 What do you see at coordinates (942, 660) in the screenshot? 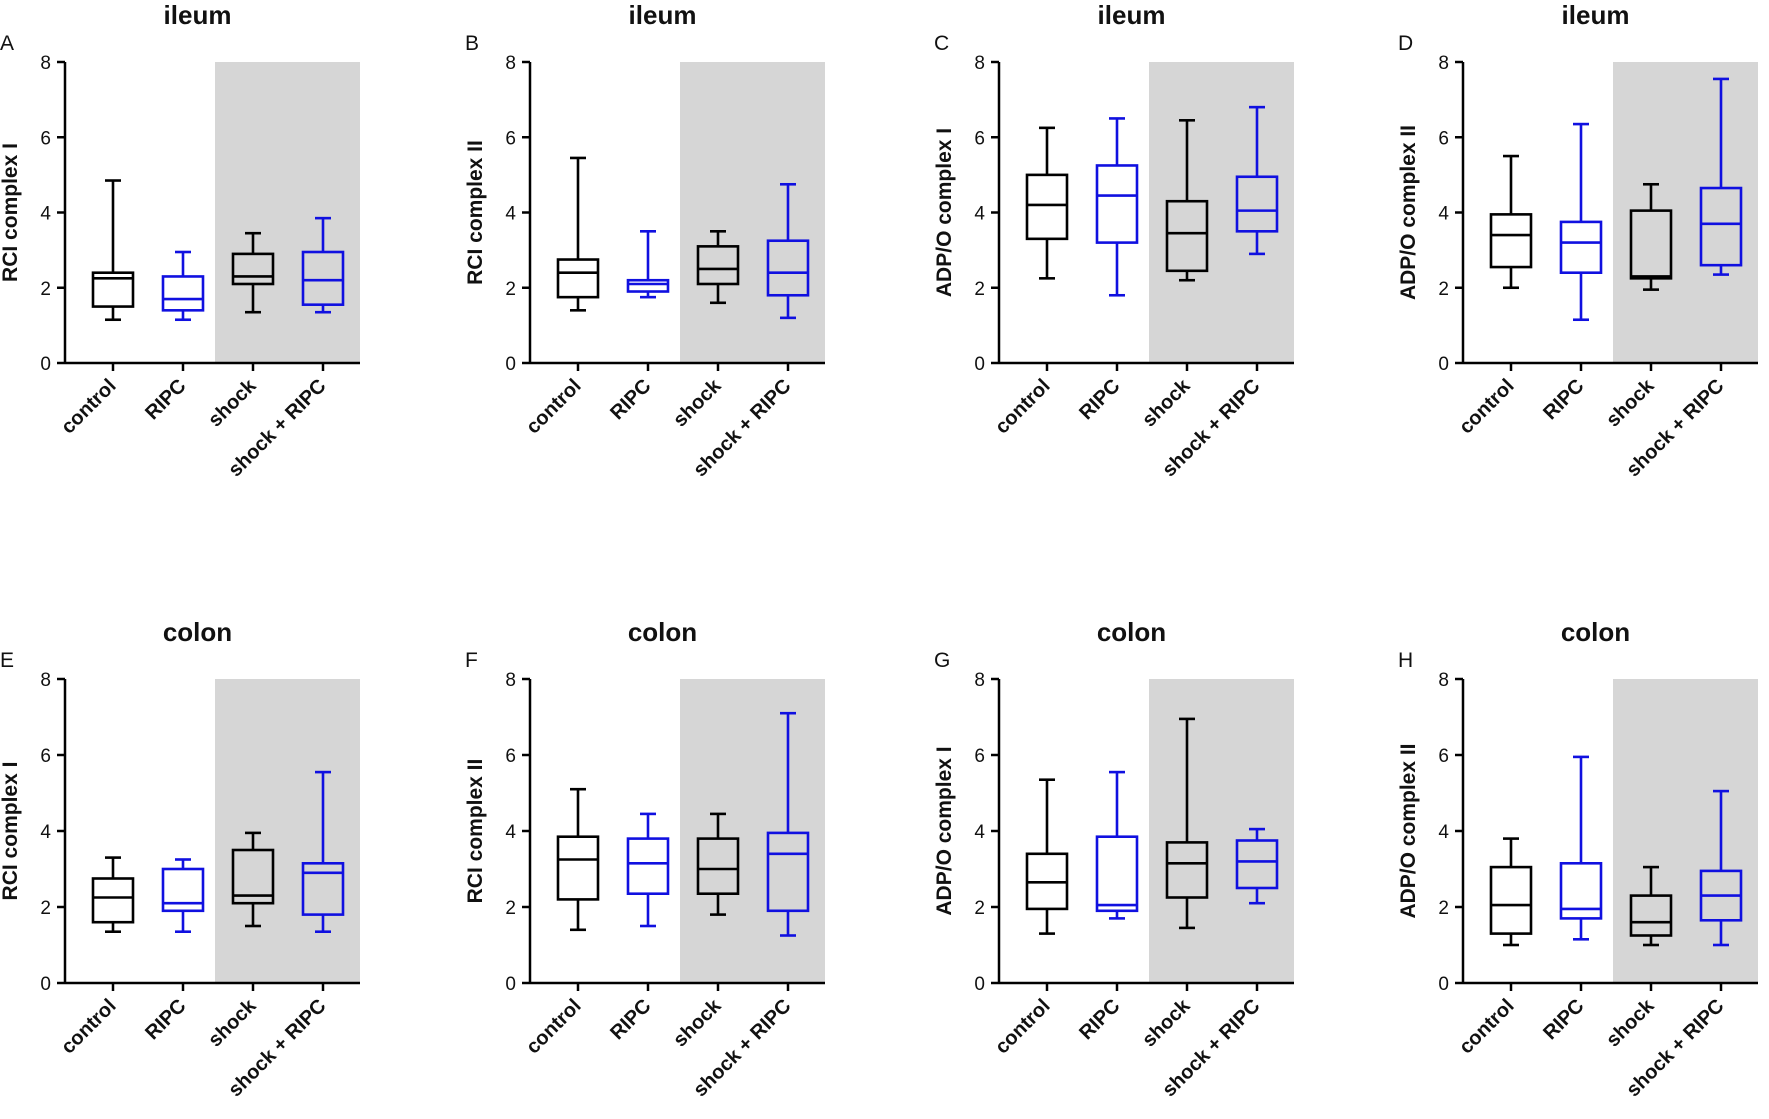
I see `panel-letter: G` at bounding box center [942, 660].